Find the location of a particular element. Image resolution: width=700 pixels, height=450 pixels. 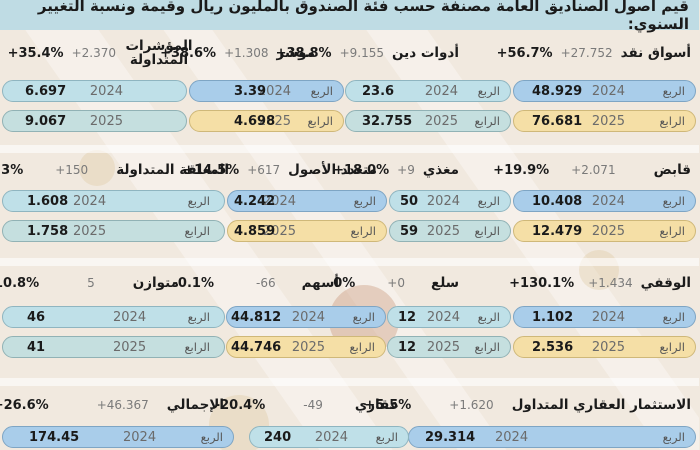

category-delta: +1.434 is located at coordinates (611, 283).